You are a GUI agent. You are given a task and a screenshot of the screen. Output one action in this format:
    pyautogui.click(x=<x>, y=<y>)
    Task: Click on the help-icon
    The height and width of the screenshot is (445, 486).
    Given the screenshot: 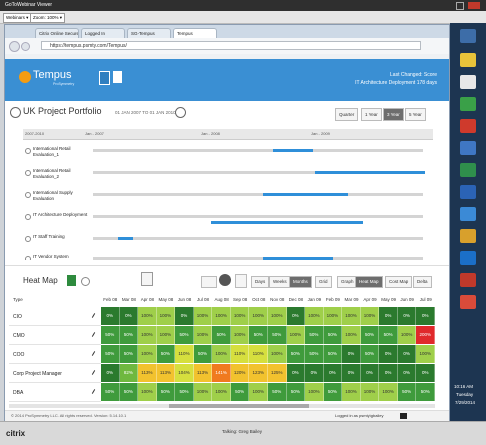 What is the action you would take?
    pyautogui.click(x=85, y=281)
    